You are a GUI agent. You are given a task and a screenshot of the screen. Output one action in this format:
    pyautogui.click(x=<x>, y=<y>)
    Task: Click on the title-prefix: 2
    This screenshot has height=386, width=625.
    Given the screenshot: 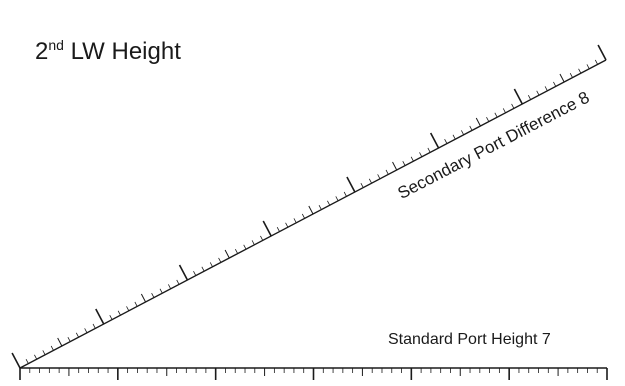 What is the action you would take?
    pyautogui.click(x=42, y=51)
    